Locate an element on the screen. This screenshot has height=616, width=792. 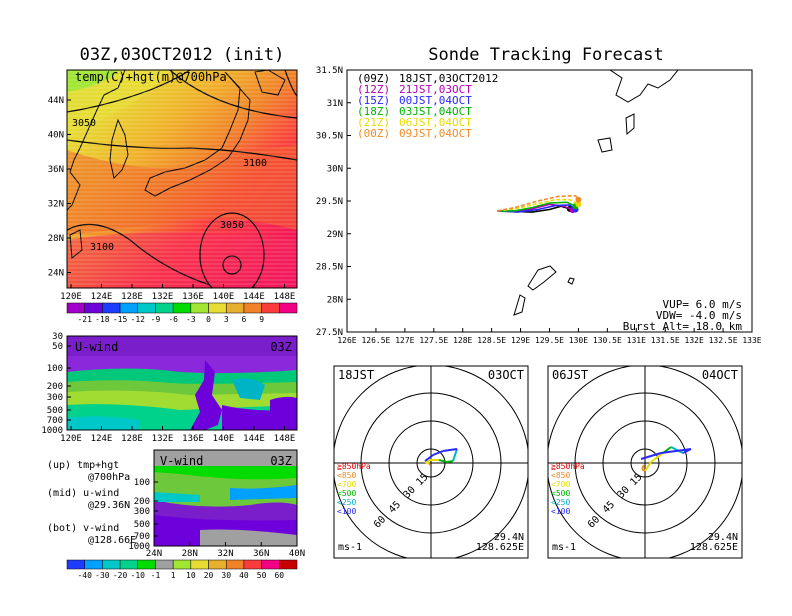
track-lat-tick: 31.5N is located at coordinates (329, 71).